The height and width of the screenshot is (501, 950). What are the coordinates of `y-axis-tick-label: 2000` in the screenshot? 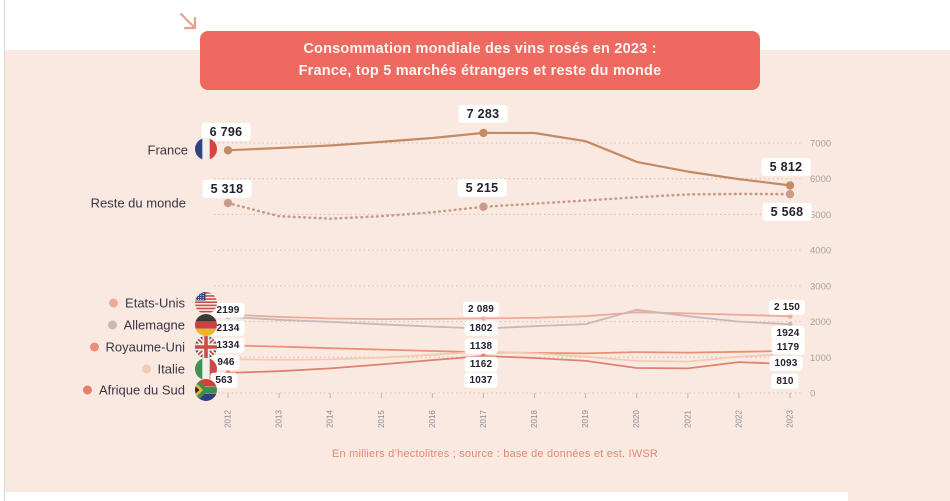 It's located at (820, 322).